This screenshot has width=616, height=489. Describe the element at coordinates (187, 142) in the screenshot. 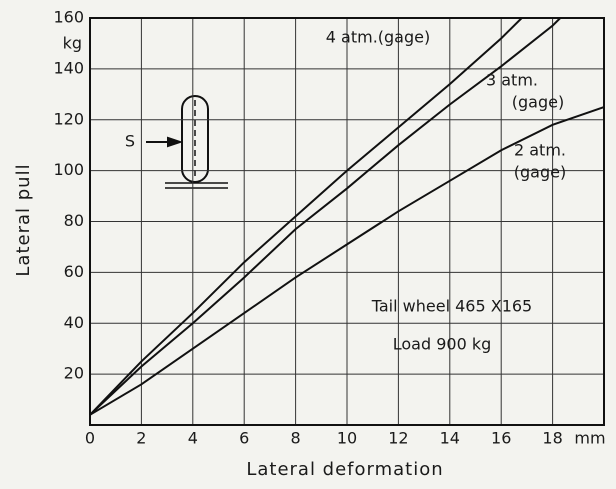

I see `tire-icon` at that location.